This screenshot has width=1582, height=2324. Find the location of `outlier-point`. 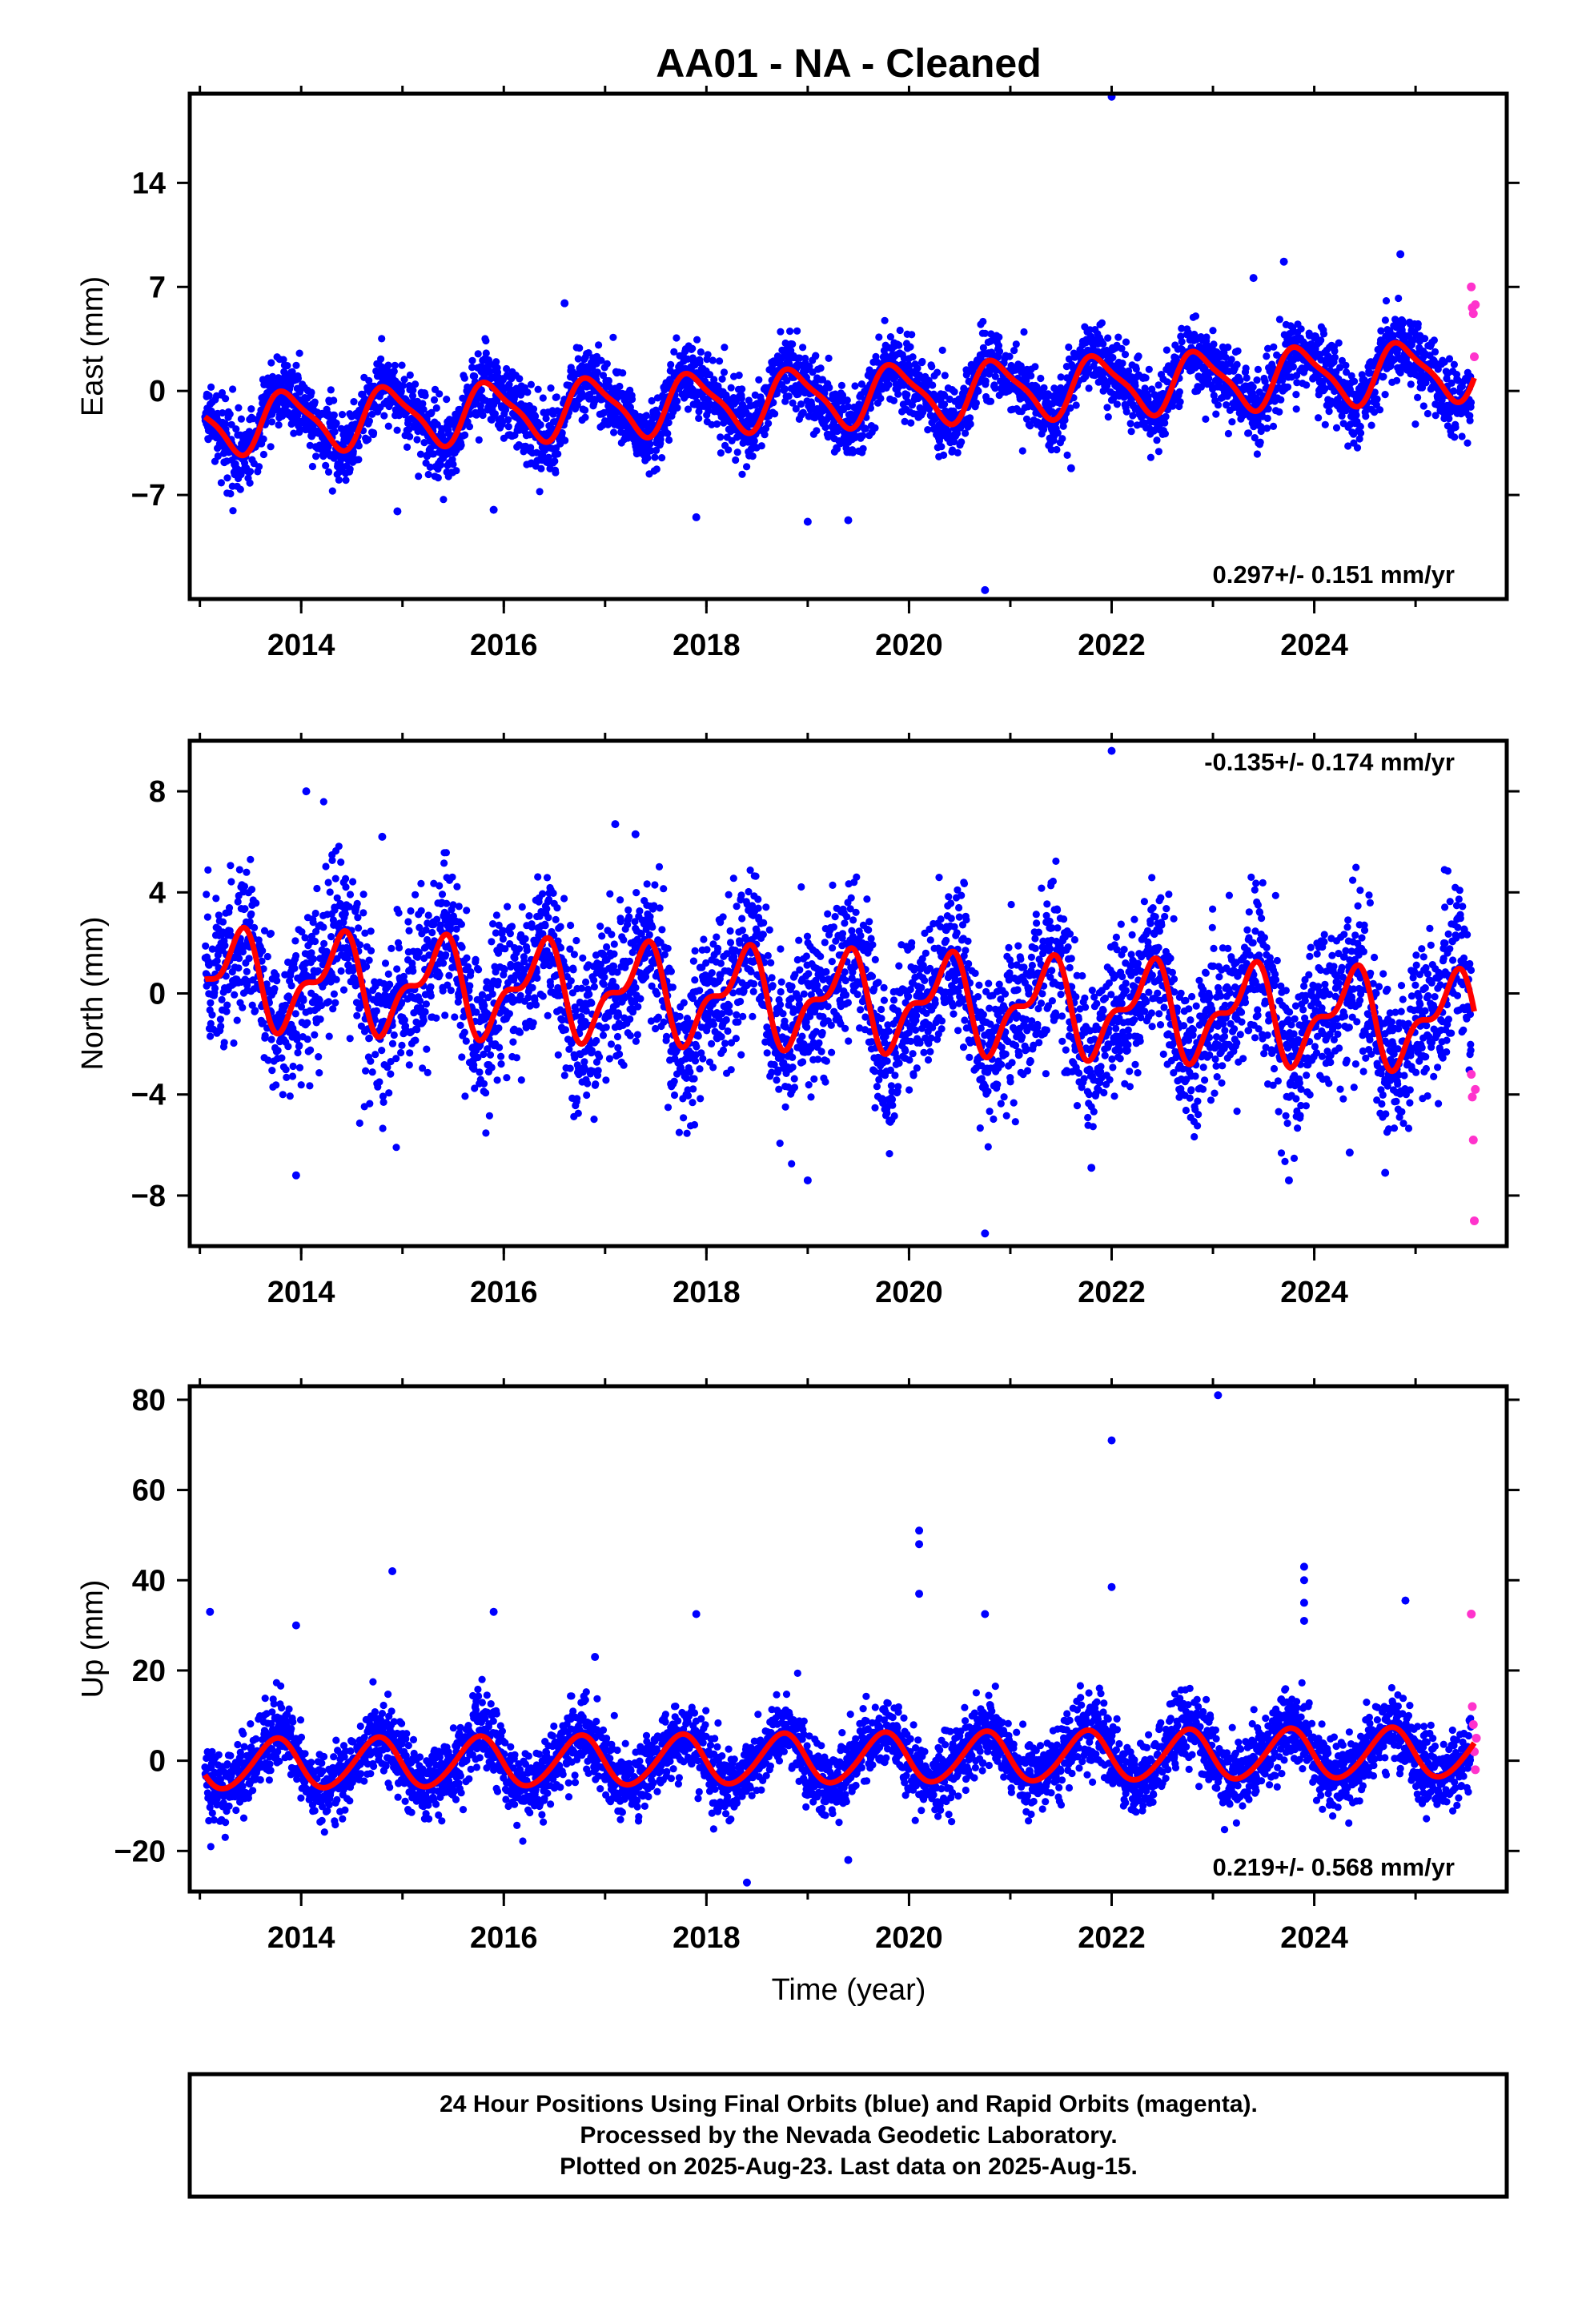

outlier-point is located at coordinates (848, 520).